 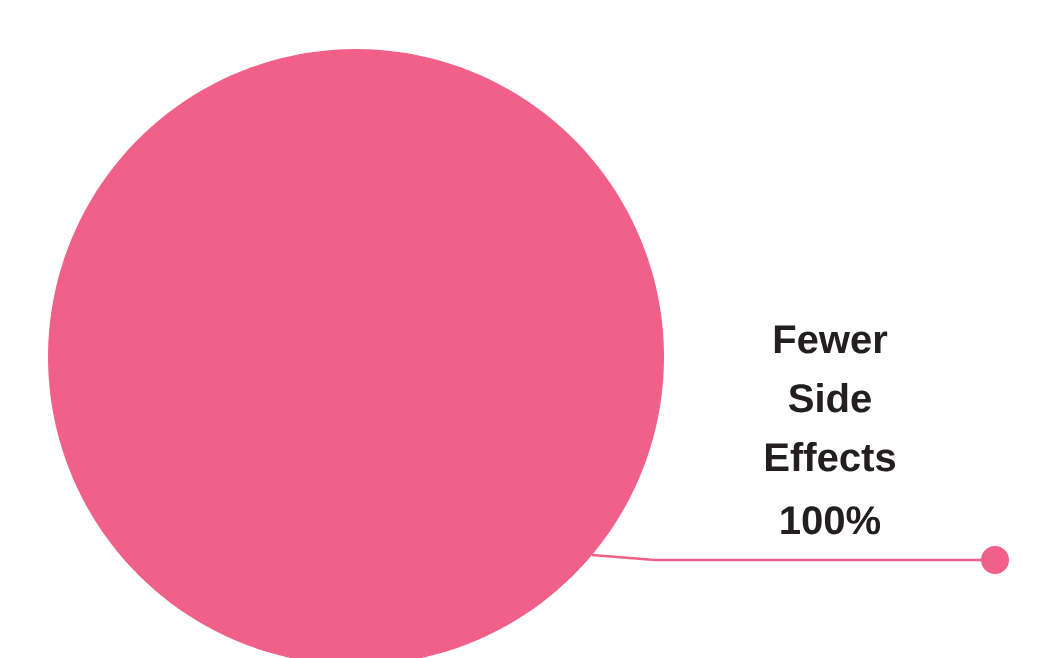 I want to click on slice-label: Fewer Side Effects, so click(x=831, y=398).